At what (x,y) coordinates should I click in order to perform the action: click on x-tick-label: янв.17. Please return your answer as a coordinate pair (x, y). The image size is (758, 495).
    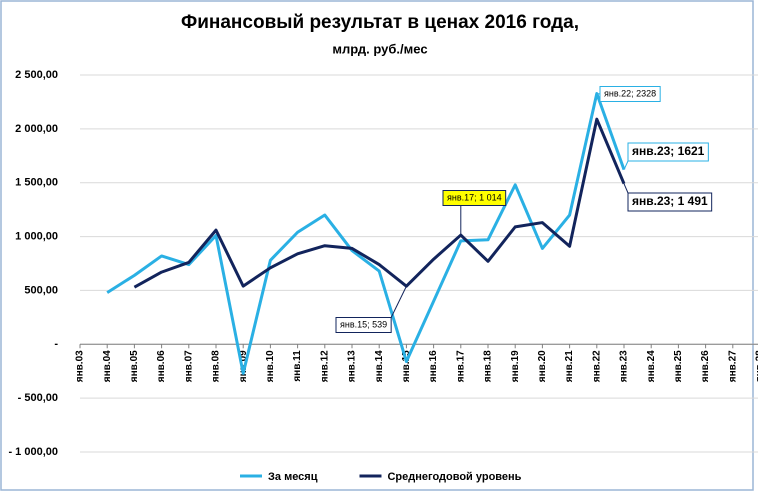
    Looking at the image, I should click on (460, 366).